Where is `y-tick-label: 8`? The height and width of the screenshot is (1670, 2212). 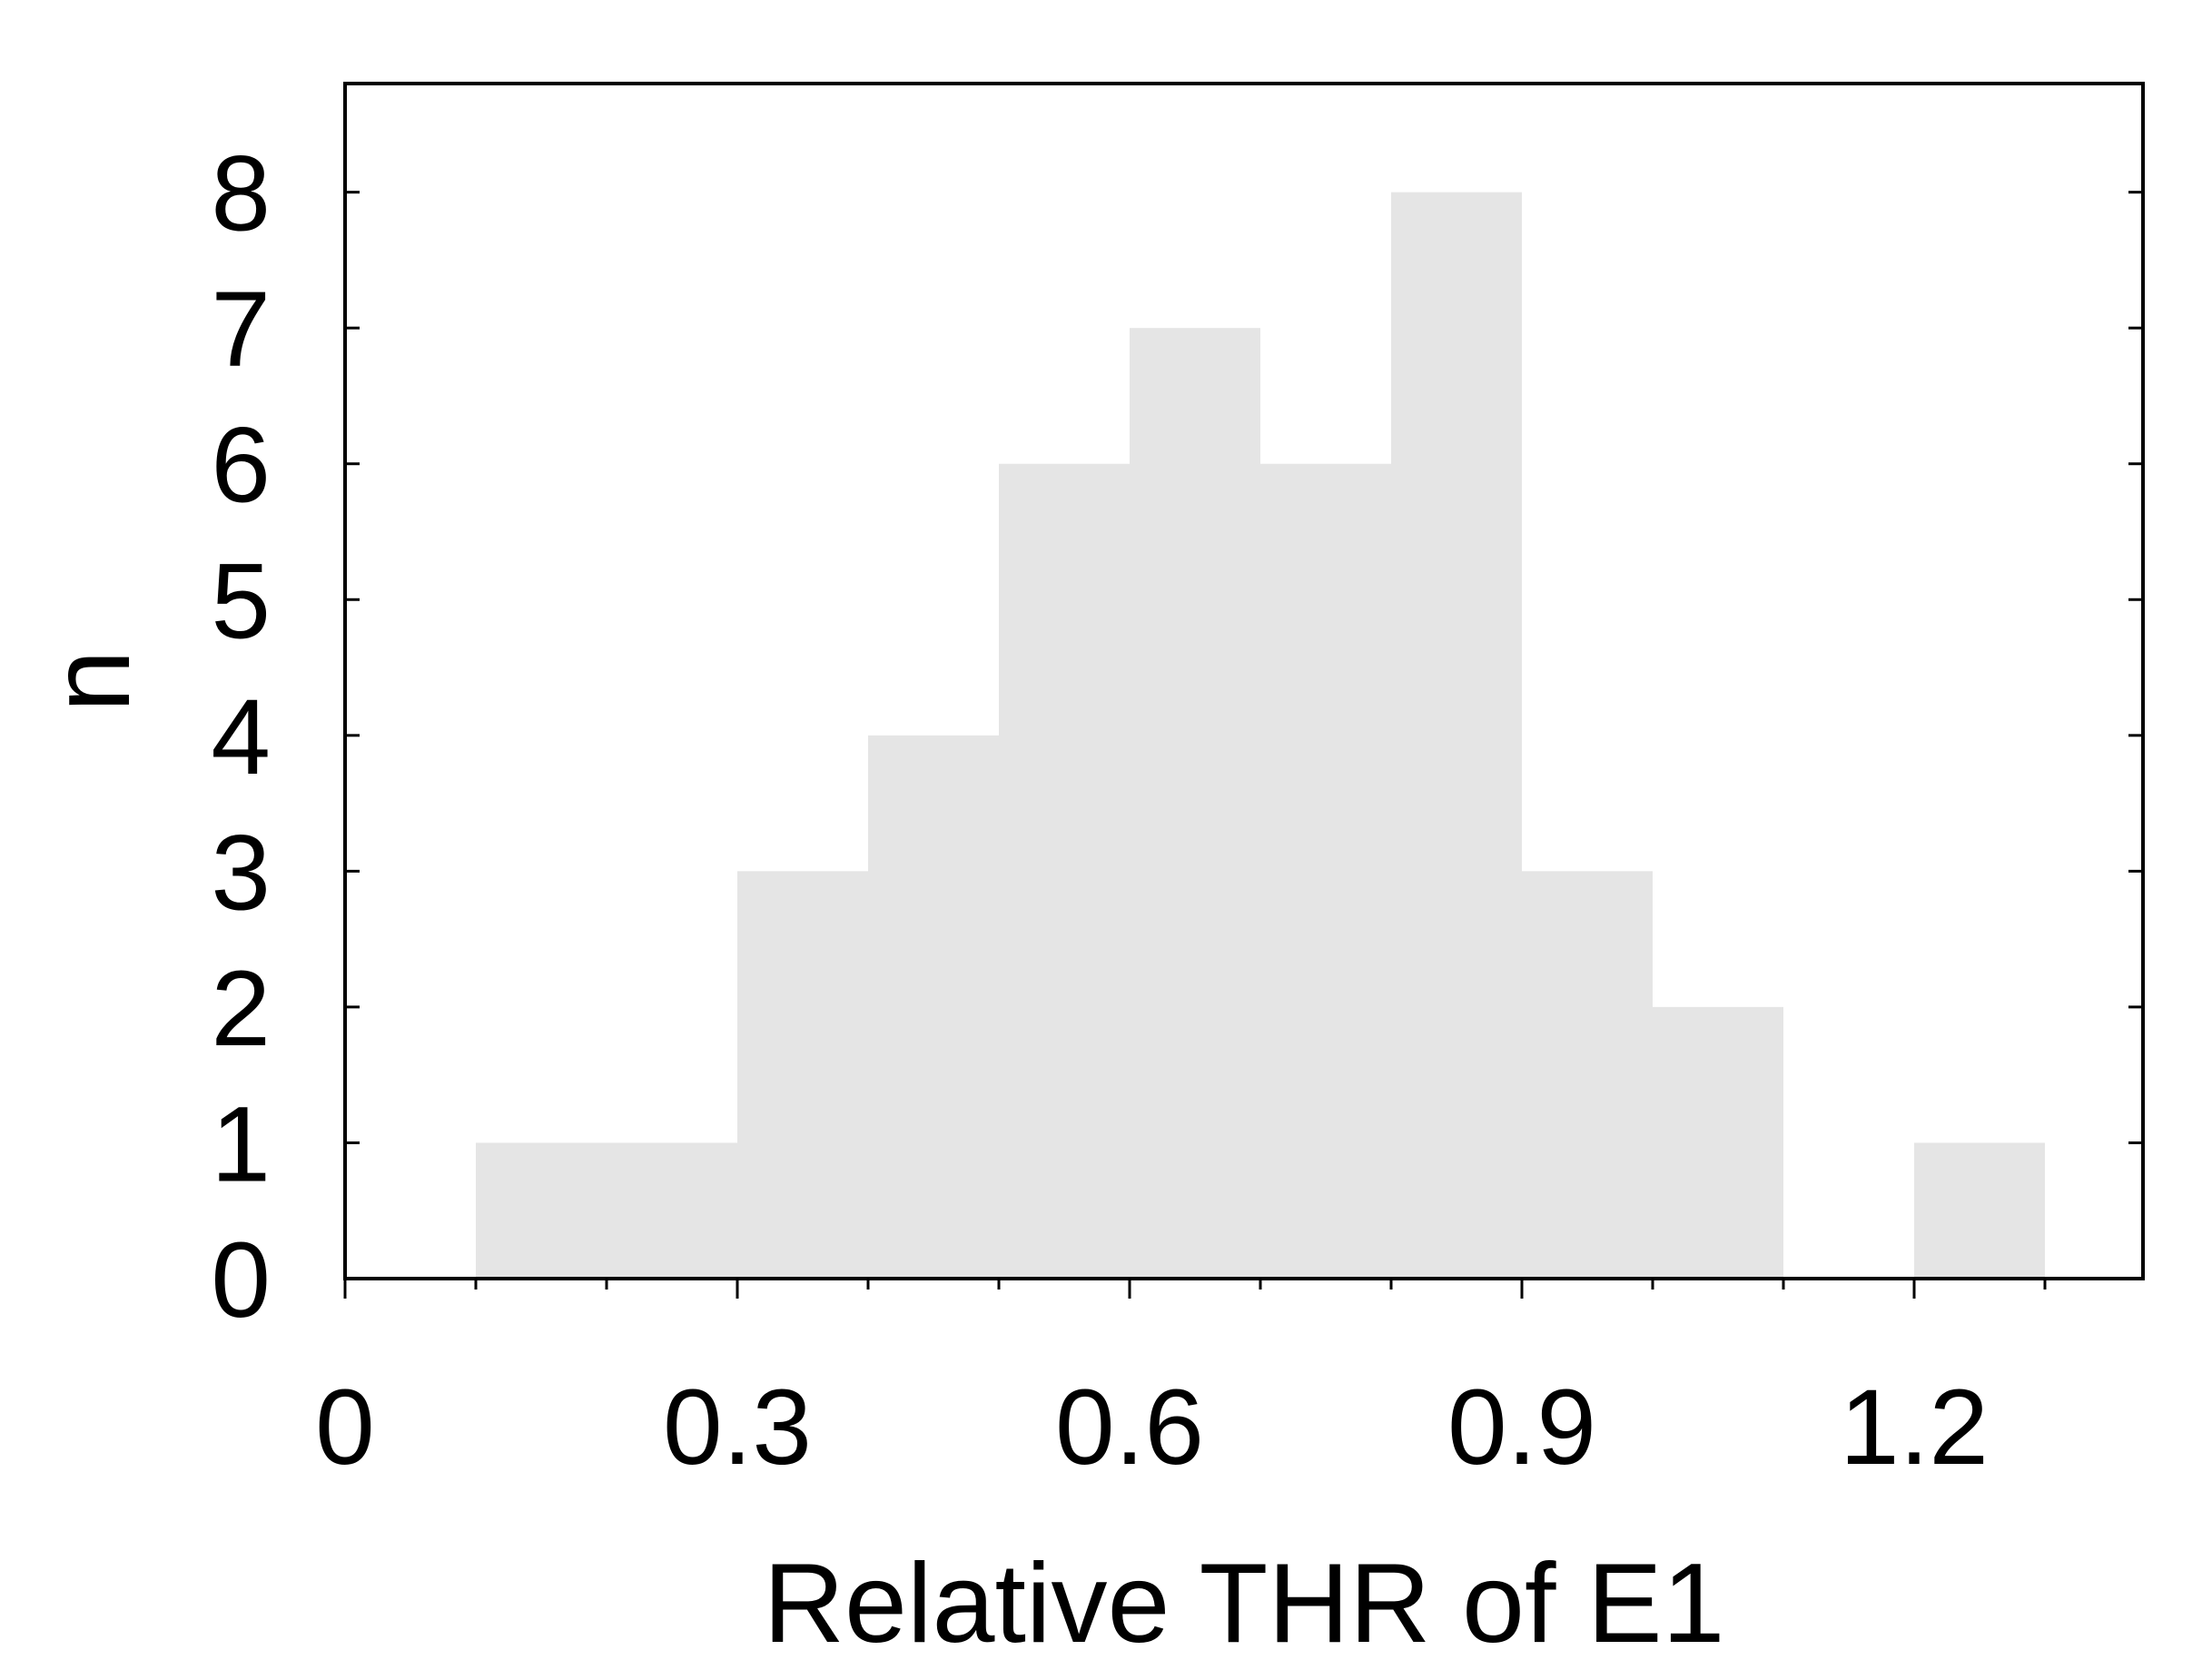 y-tick-label: 8 is located at coordinates (241, 194).